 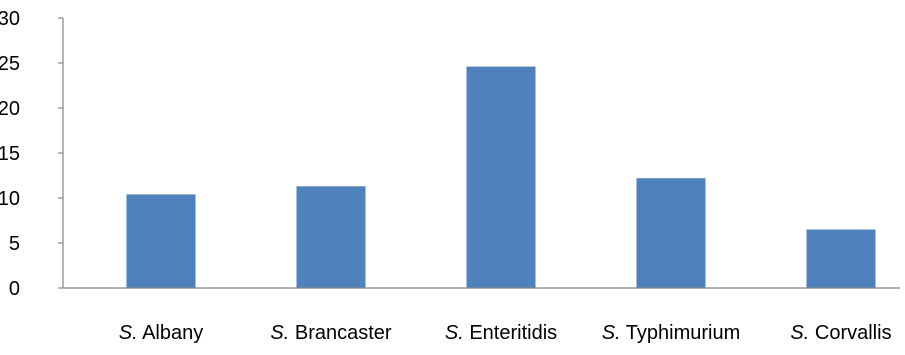 I want to click on bar-typhimurium, so click(x=671, y=233).